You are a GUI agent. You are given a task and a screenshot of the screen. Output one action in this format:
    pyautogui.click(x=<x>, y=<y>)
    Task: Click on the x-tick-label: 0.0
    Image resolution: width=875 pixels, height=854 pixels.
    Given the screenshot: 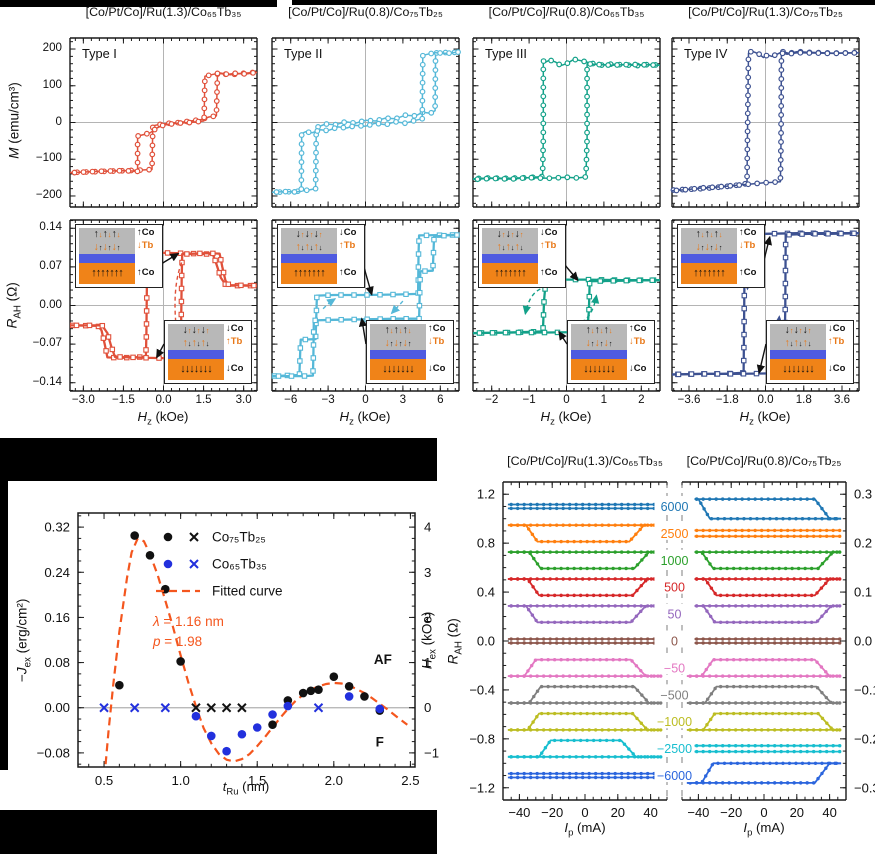 What is the action you would take?
    pyautogui.click(x=163, y=399)
    